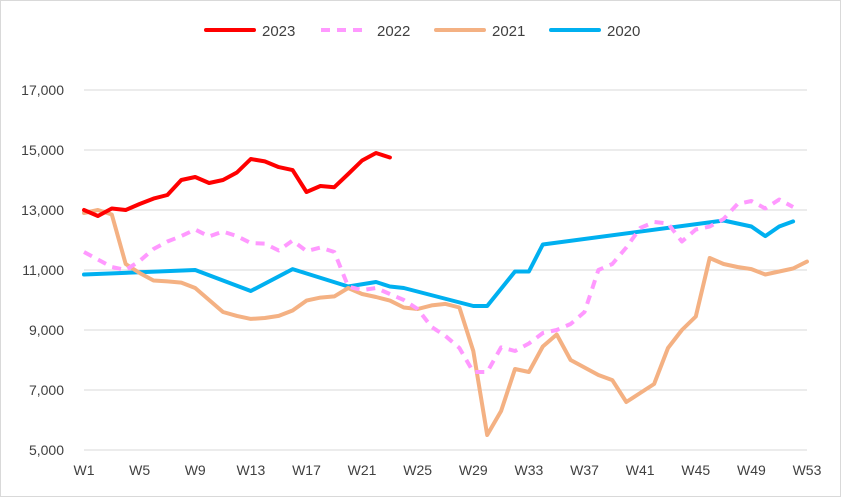 This screenshot has width=841, height=497. What do you see at coordinates (46, 390) in the screenshot?
I see `y-tick-label: 7,000` at bounding box center [46, 390].